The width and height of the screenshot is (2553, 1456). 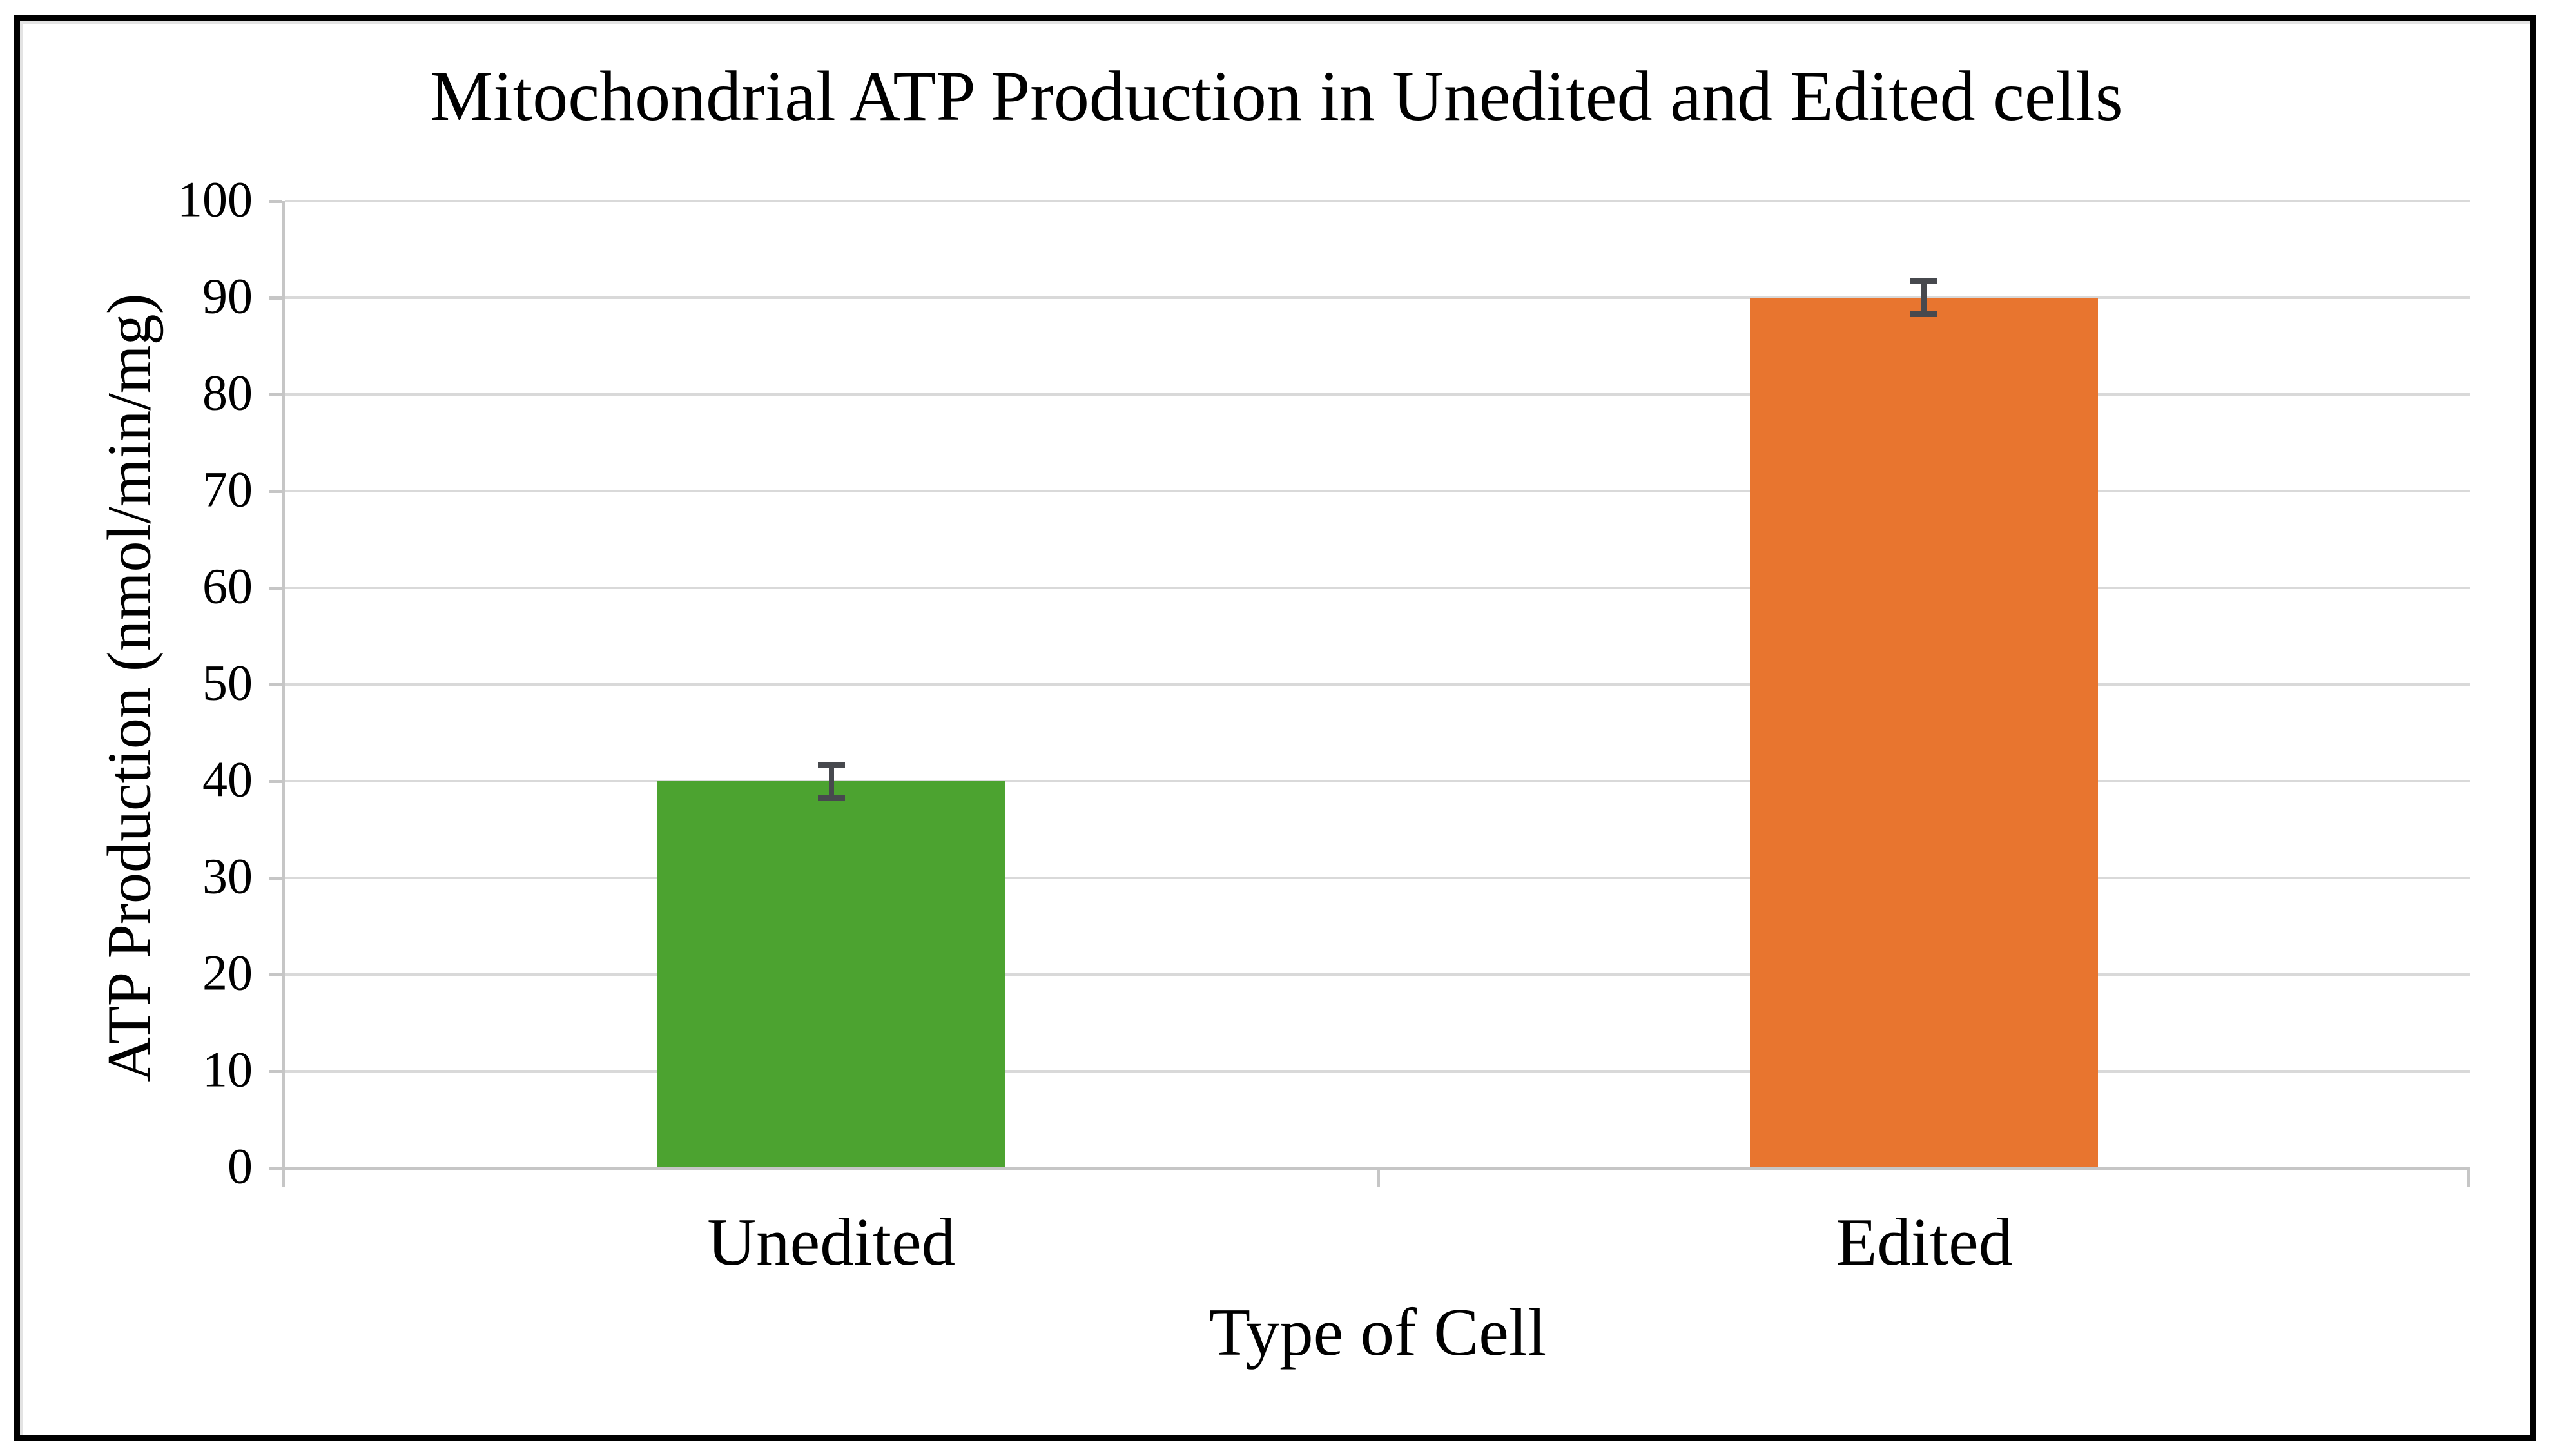 What do you see at coordinates (1378, 1177) in the screenshot?
I see `x-axis-tick-middle` at bounding box center [1378, 1177].